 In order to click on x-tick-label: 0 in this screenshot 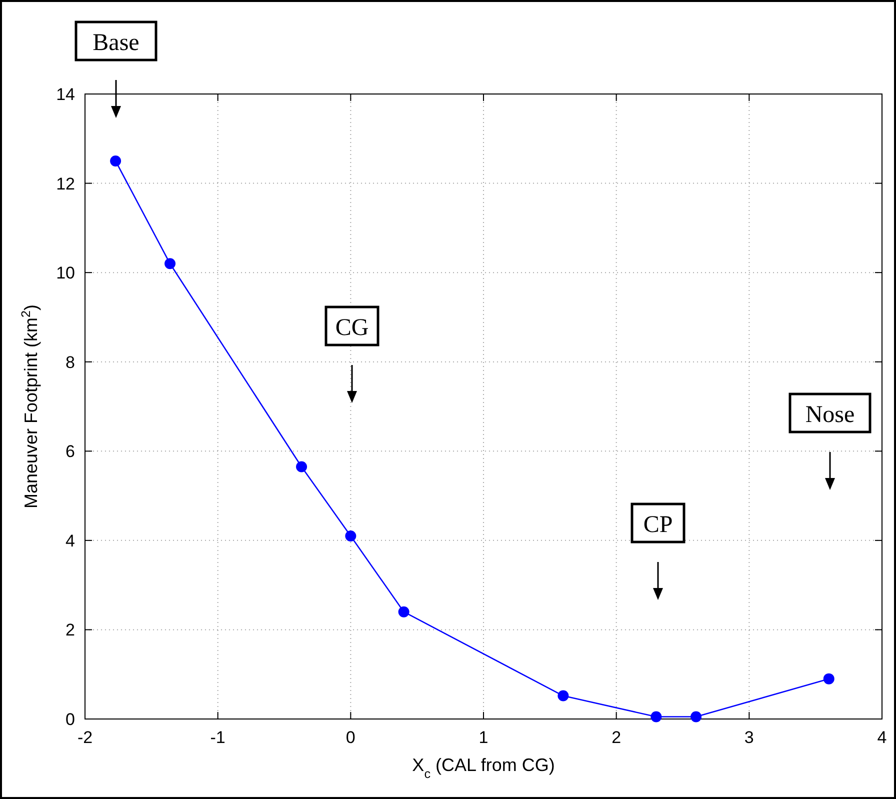, I will do `click(351, 737)`.